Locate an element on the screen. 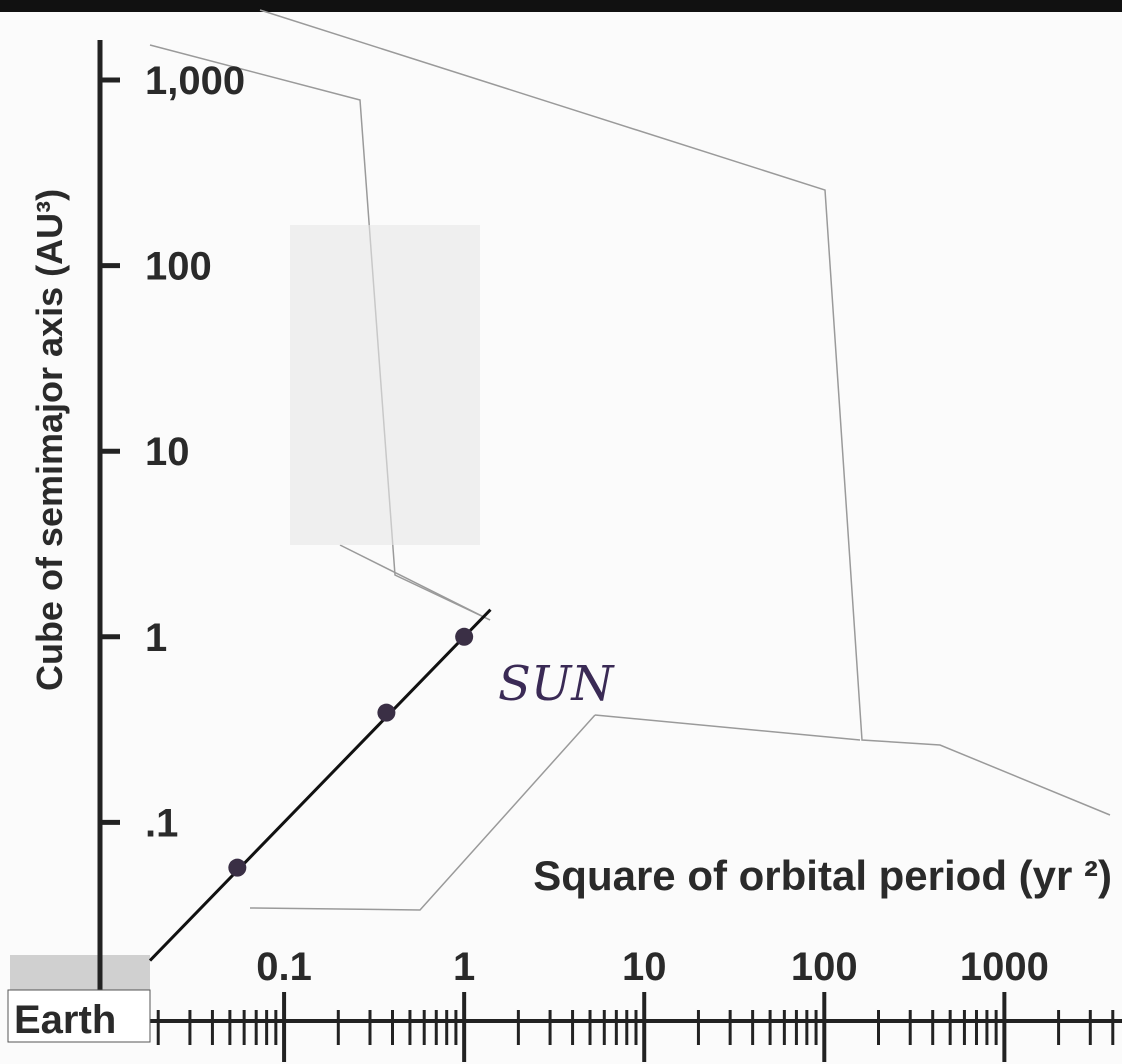 Image resolution: width=1122 pixels, height=1064 pixels. x-tick-label: 100 is located at coordinates (824, 967).